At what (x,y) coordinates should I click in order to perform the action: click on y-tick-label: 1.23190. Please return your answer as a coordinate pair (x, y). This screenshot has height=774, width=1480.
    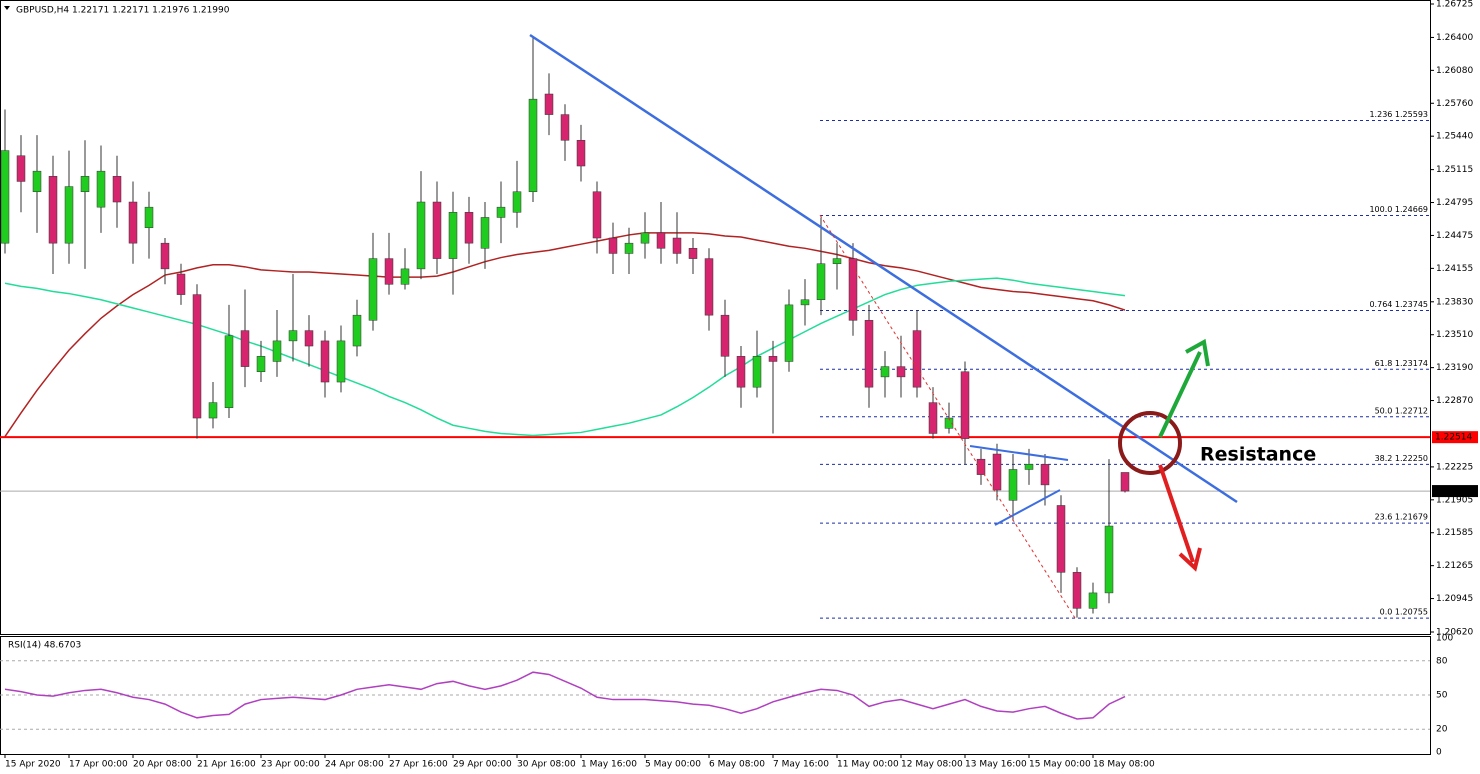
    Looking at the image, I should click on (1454, 368).